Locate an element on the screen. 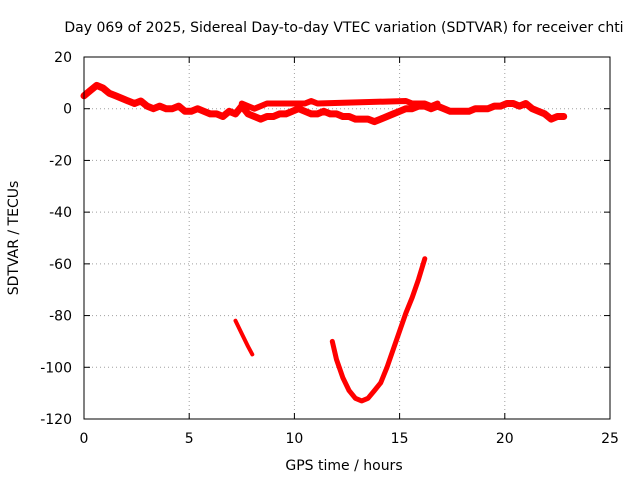  x-tick-label: 15 is located at coordinates (400, 439).